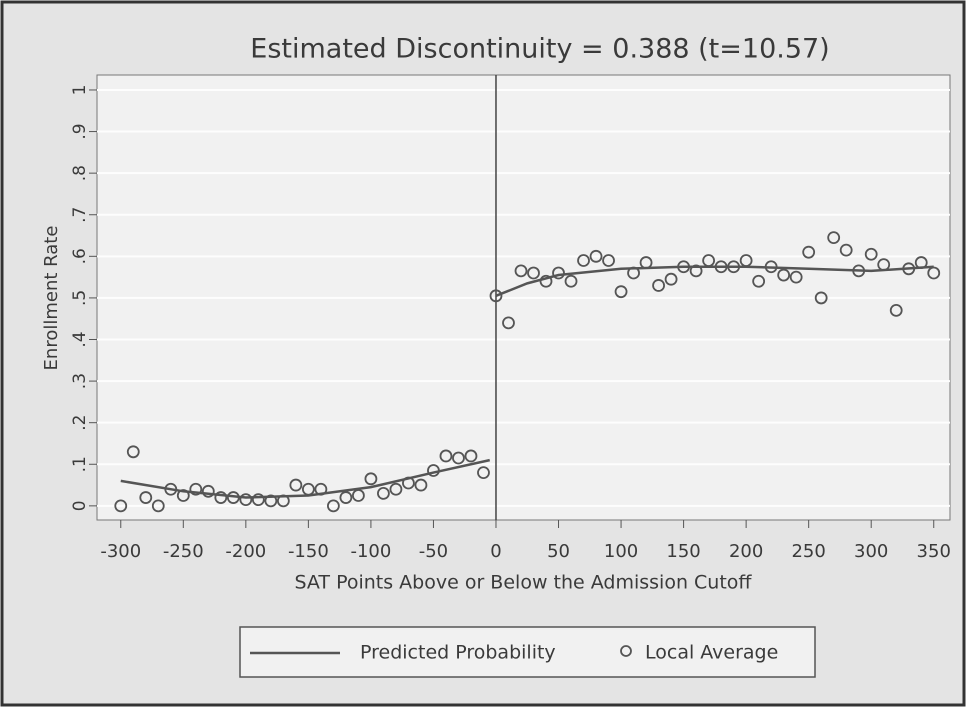 The width and height of the screenshot is (966, 707). Describe the element at coordinates (626, 651) in the screenshot. I see `legend-marker-swatch` at that location.